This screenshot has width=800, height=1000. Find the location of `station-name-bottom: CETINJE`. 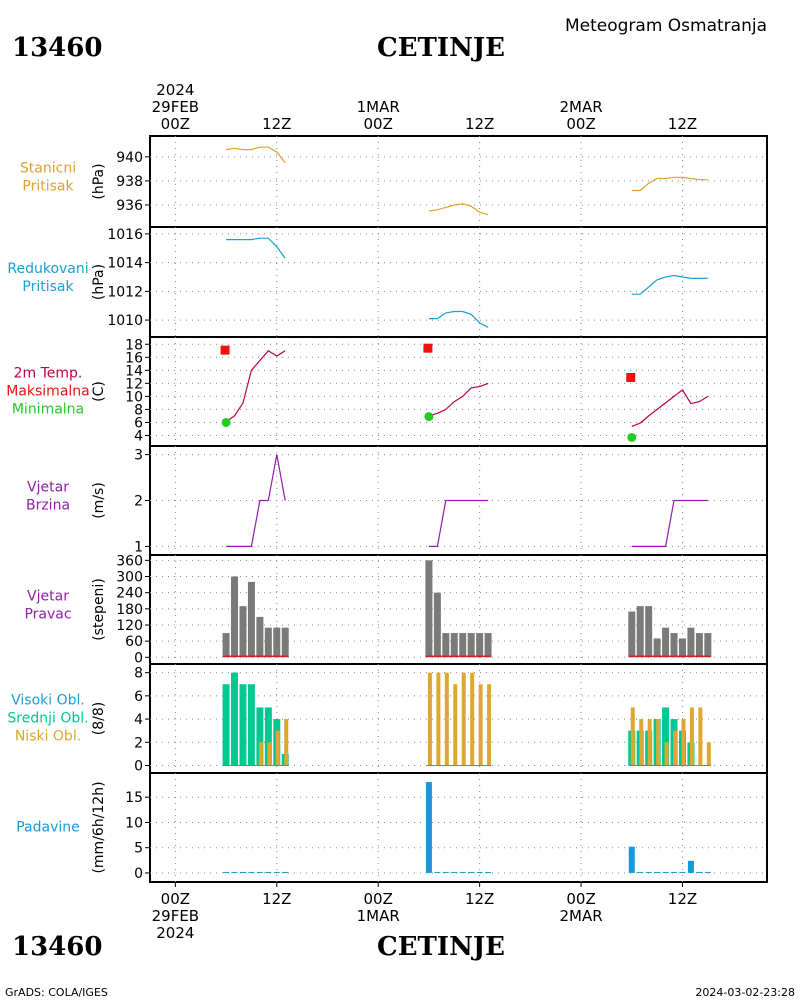

station-name-bottom: CETINJE is located at coordinates (441, 947).